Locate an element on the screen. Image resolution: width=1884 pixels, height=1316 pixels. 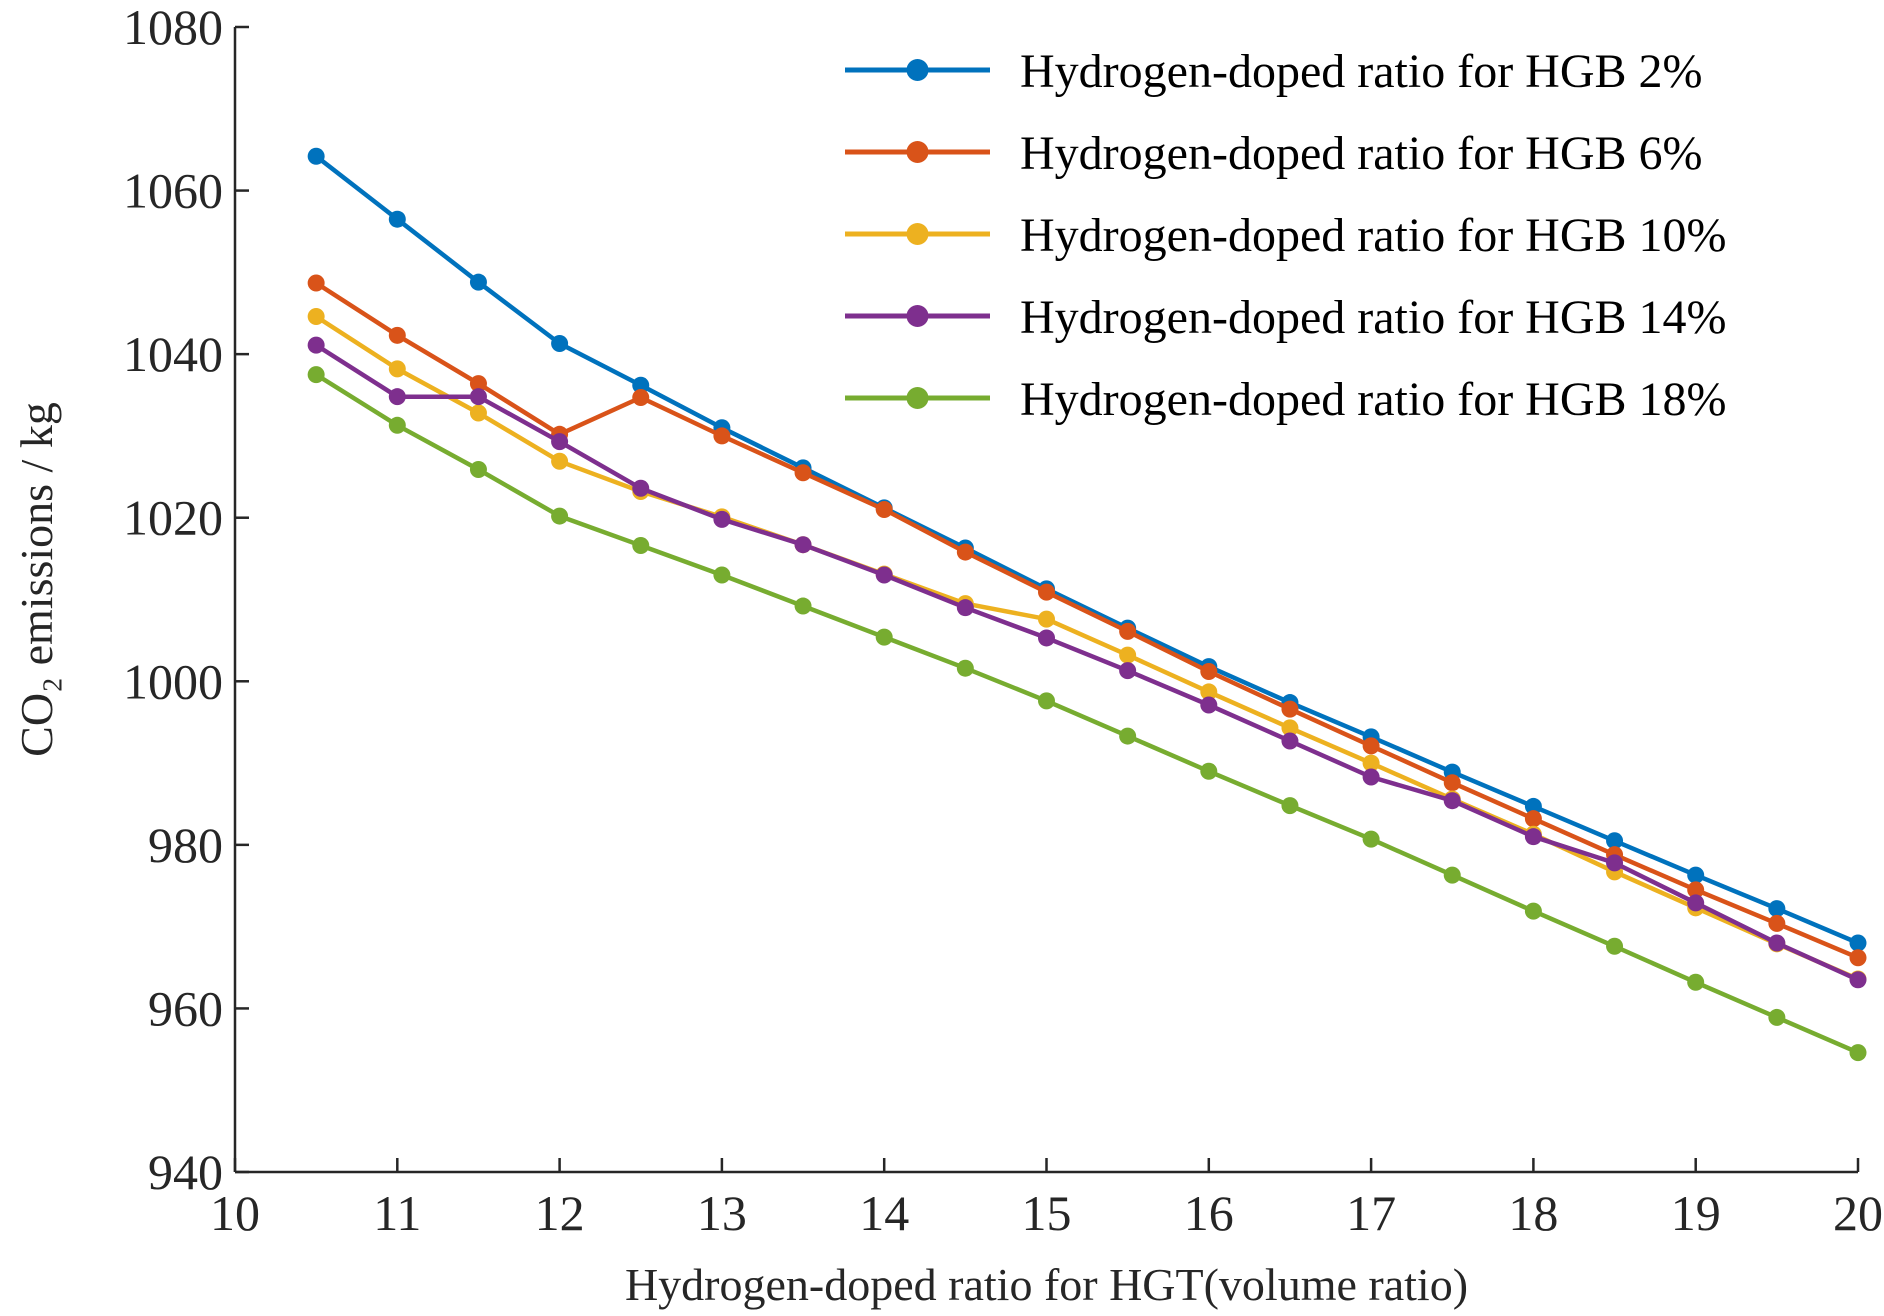
legend-label: Hydrogen-doped ratio for HGB 18% is located at coordinates (1373, 399).